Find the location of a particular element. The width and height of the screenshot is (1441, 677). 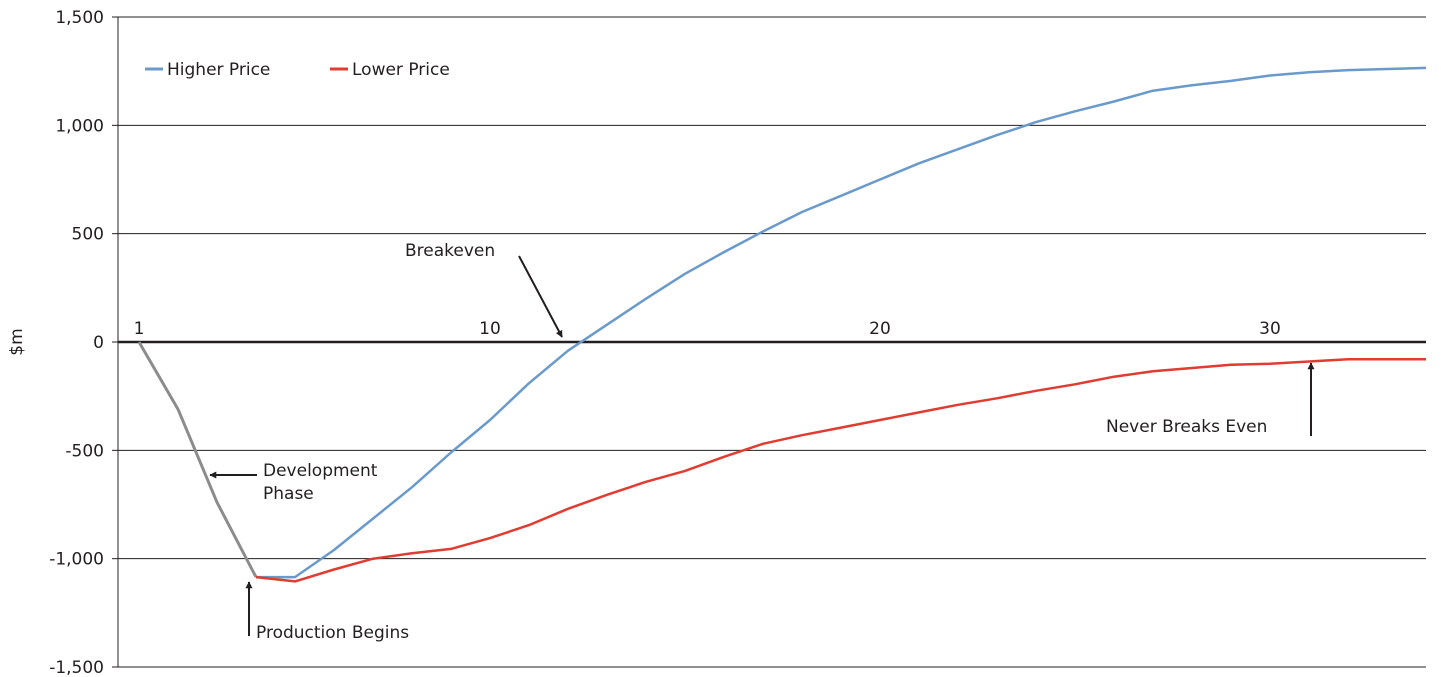

x-tick-label: 1 is located at coordinates (139, 329).